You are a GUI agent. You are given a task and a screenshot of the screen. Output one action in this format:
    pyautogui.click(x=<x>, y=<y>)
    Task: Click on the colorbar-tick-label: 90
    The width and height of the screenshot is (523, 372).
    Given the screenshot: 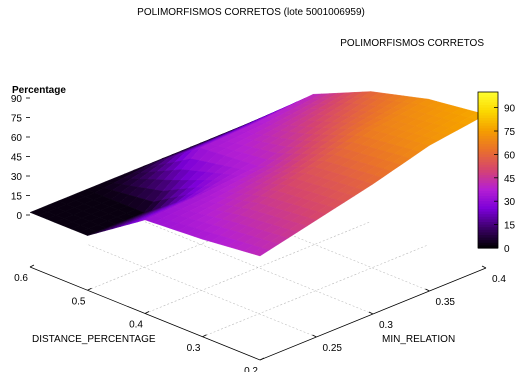 What is the action you would take?
    pyautogui.click(x=510, y=109)
    